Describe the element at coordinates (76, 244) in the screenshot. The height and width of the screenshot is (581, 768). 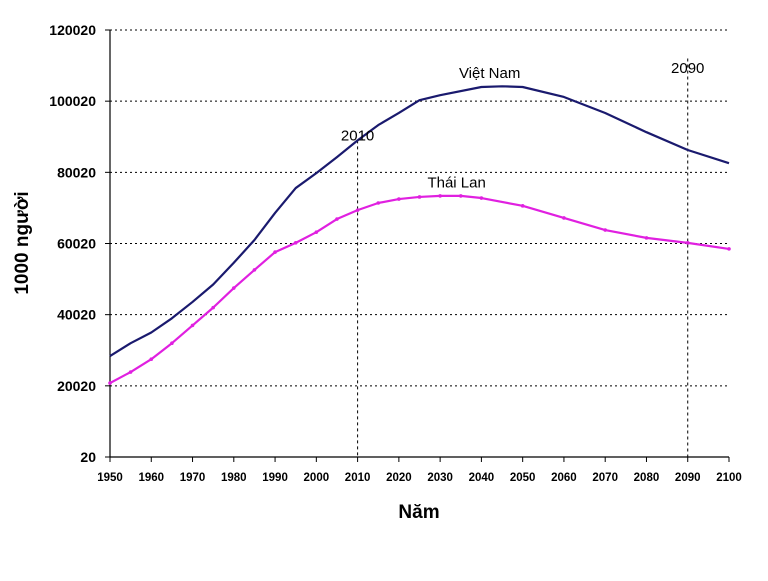
I see `y-tick-label: 60020` at that location.